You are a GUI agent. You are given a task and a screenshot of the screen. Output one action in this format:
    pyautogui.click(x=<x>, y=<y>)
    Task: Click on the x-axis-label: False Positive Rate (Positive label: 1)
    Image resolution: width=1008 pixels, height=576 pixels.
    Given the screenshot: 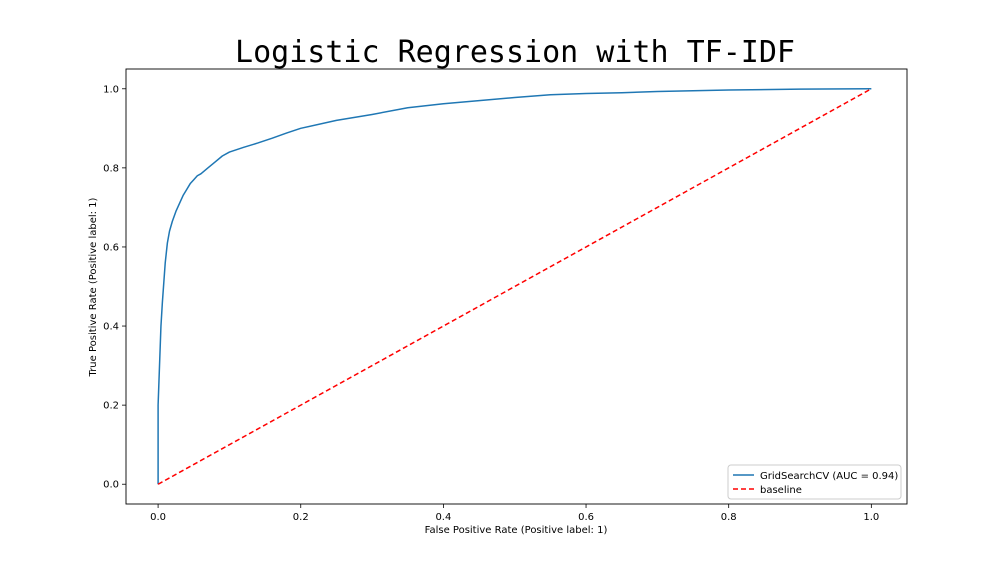 What is the action you would take?
    pyautogui.click(x=516, y=530)
    